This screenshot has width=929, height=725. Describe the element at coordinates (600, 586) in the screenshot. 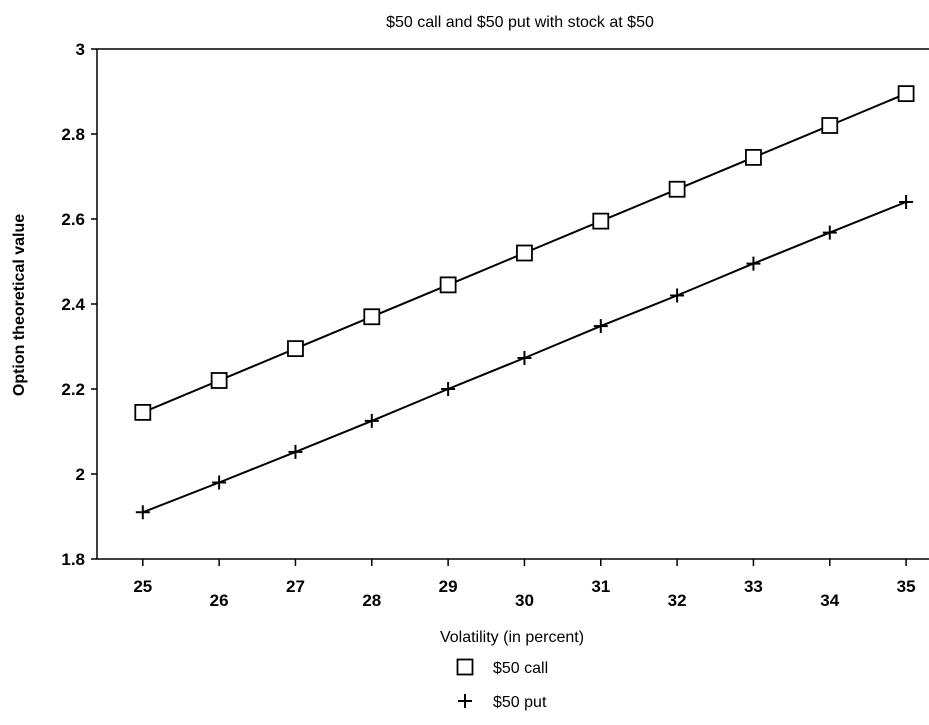

I see `x-tick-label: 31` at that location.